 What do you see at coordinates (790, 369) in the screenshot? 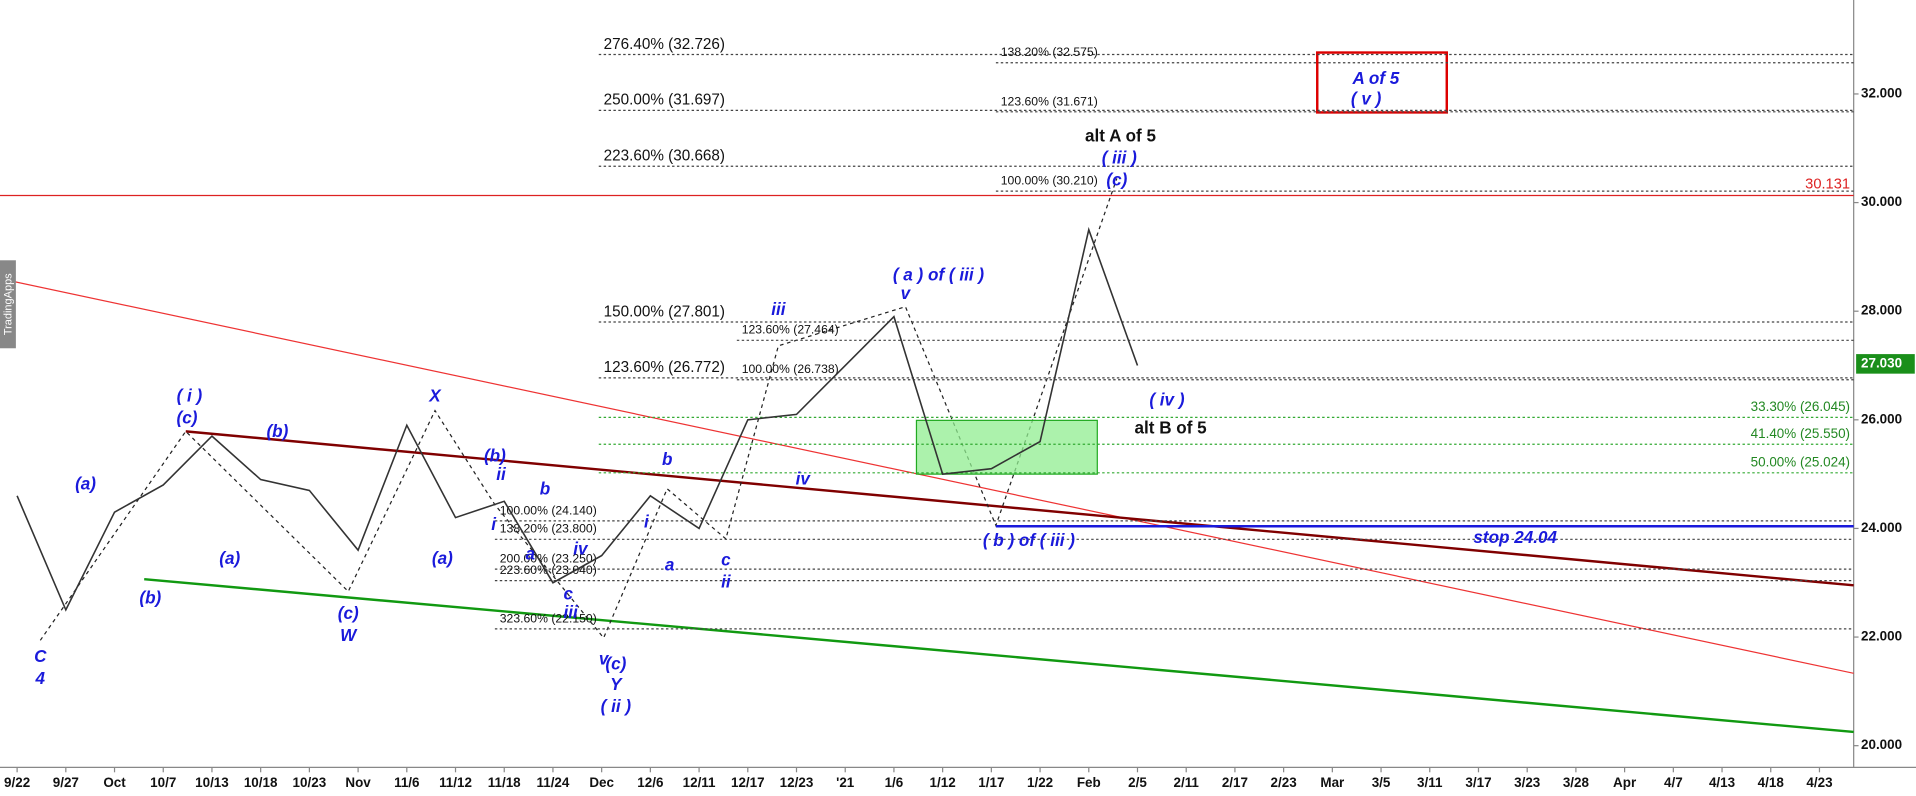
I see `fib-label: 100.00% (26.738)` at bounding box center [790, 369].